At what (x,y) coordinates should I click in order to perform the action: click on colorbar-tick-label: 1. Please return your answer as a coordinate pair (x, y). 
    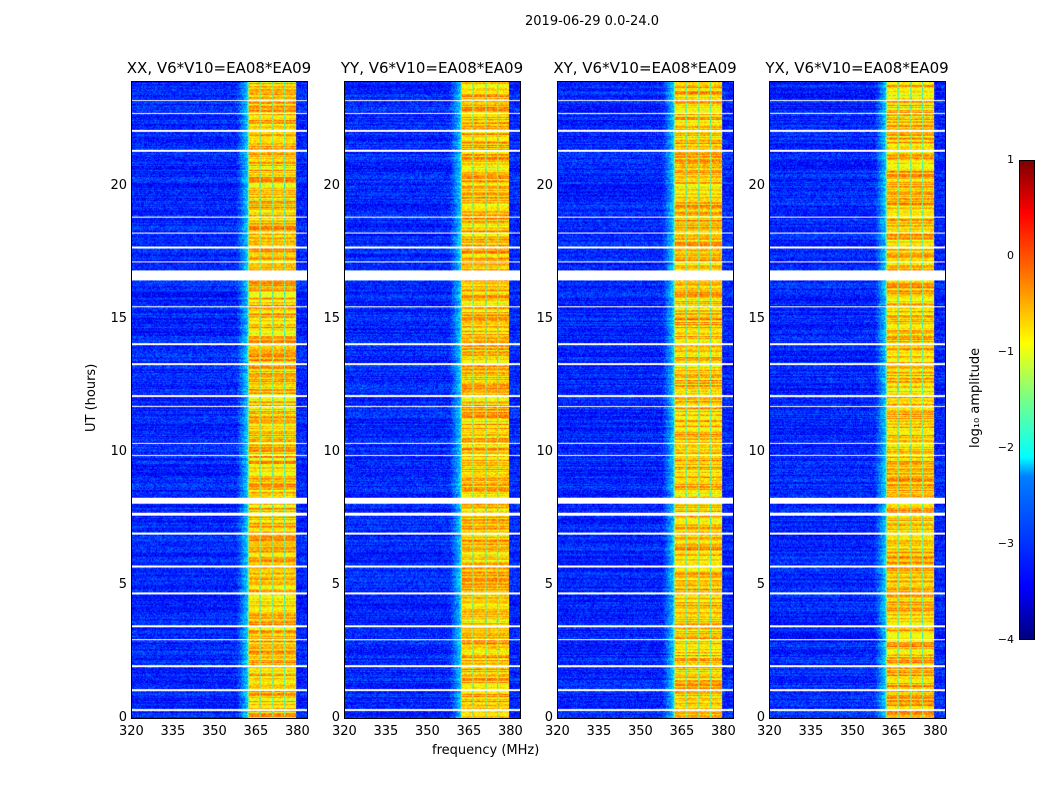
    Looking at the image, I should click on (1010, 159).